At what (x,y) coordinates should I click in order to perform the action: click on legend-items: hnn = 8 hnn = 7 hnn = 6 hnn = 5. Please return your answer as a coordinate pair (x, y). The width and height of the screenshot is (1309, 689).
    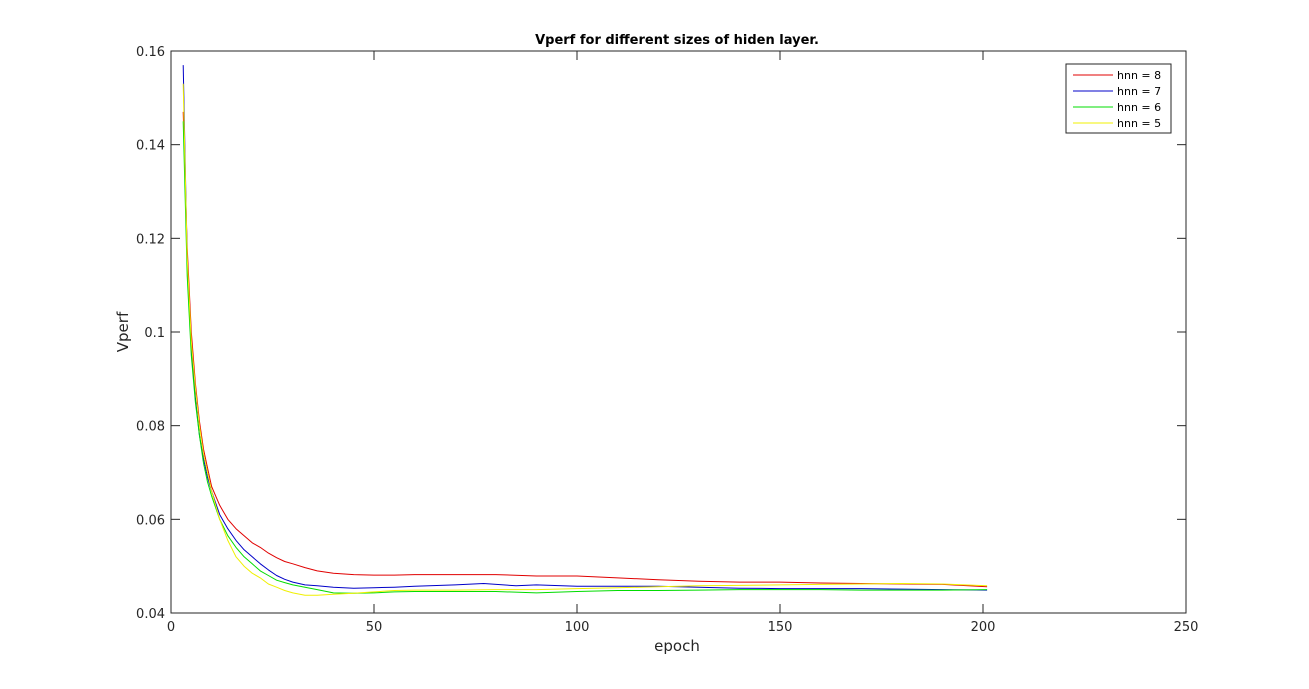
    Looking at the image, I should click on (1117, 99).